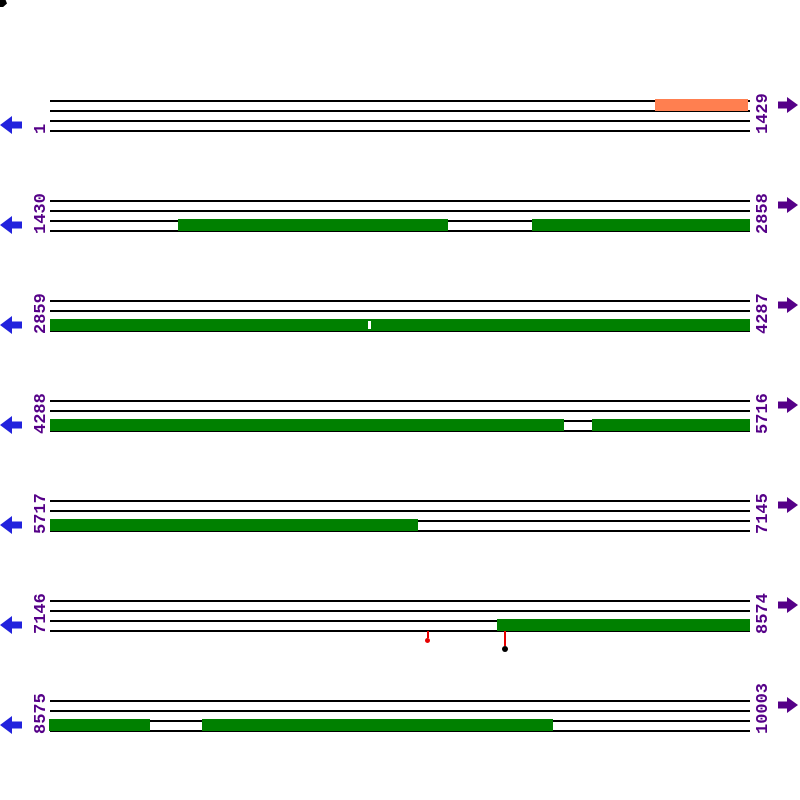  Describe the element at coordinates (41, 313) in the screenshot. I see `row-start-position-label: 2859` at that location.